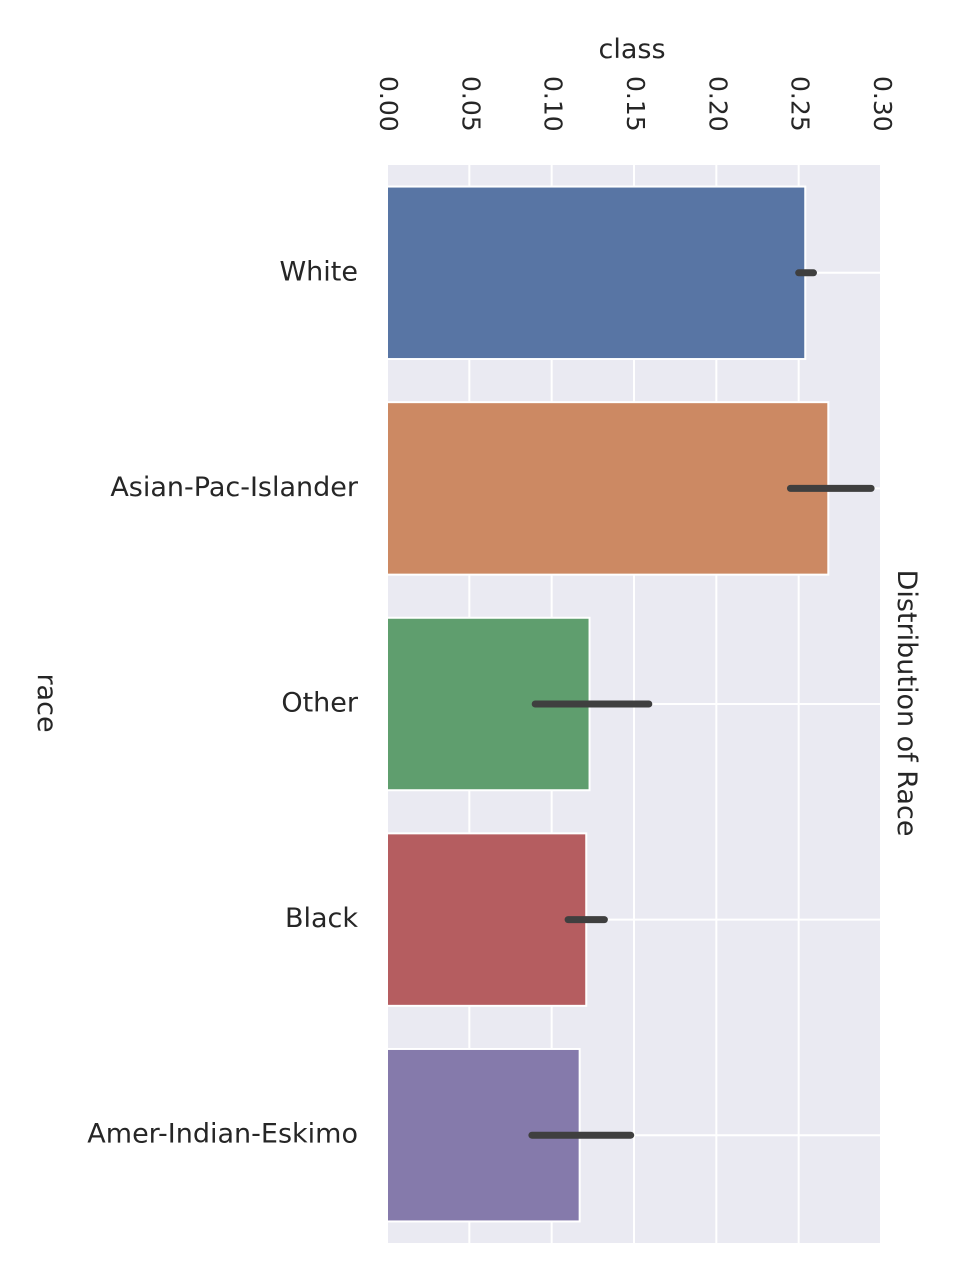 The height and width of the screenshot is (1280, 960). What do you see at coordinates (717, 104) in the screenshot?
I see `x-tick-label: 0.20` at bounding box center [717, 104].